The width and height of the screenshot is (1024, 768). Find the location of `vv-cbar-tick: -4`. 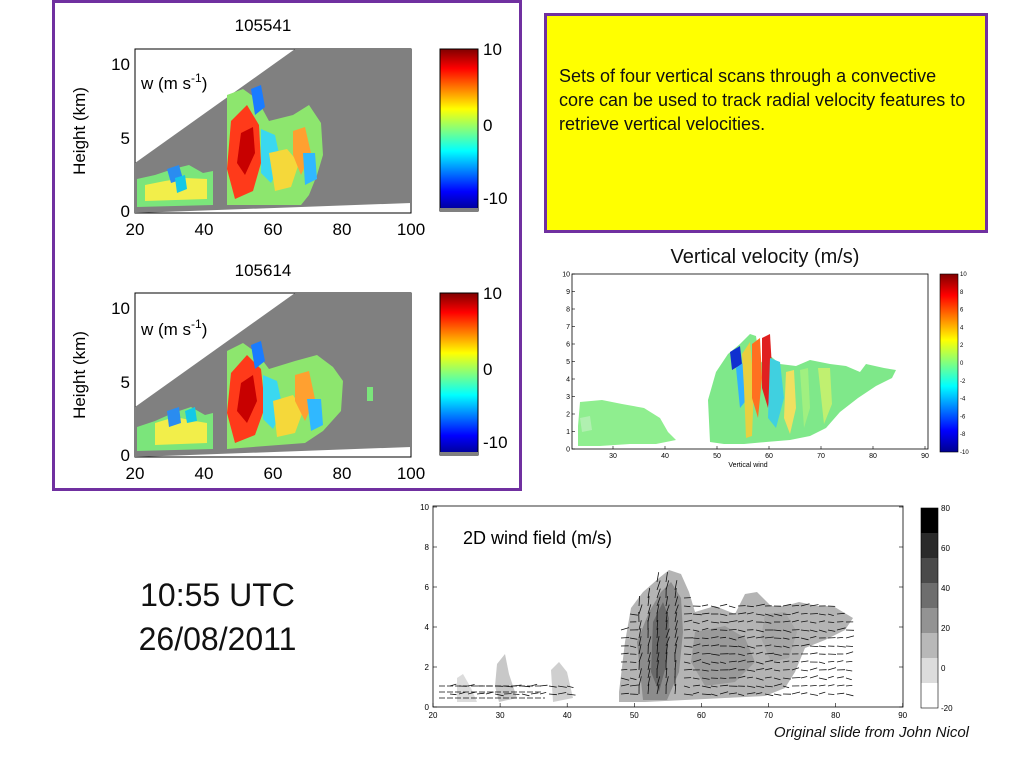

vv-cbar-tick: -4 is located at coordinates (963, 400).